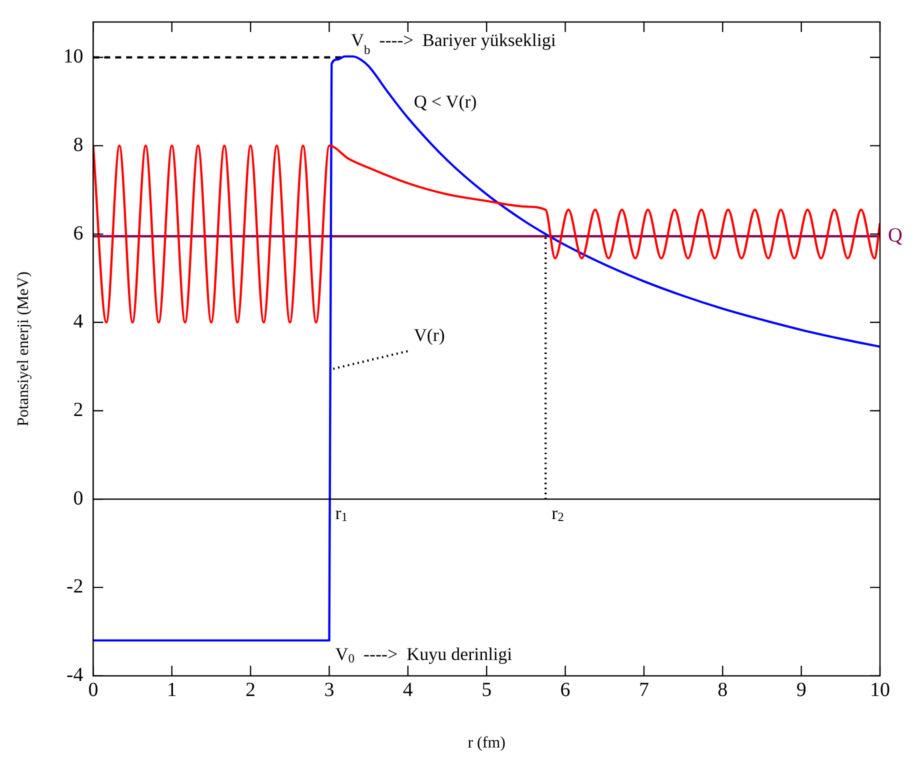 Image resolution: width=916 pixels, height=767 pixels. I want to click on x-tick-label: 0, so click(93, 690).